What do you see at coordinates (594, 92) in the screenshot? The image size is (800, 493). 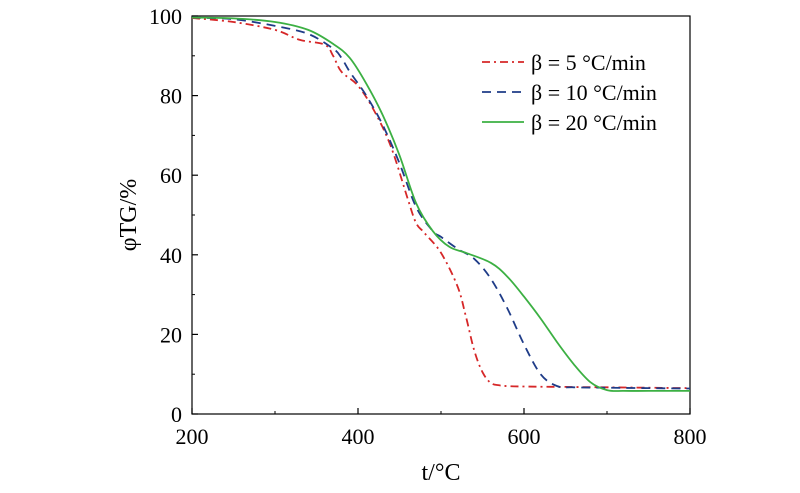 I see `legend-label-2: β = 10 °C/min` at bounding box center [594, 92].